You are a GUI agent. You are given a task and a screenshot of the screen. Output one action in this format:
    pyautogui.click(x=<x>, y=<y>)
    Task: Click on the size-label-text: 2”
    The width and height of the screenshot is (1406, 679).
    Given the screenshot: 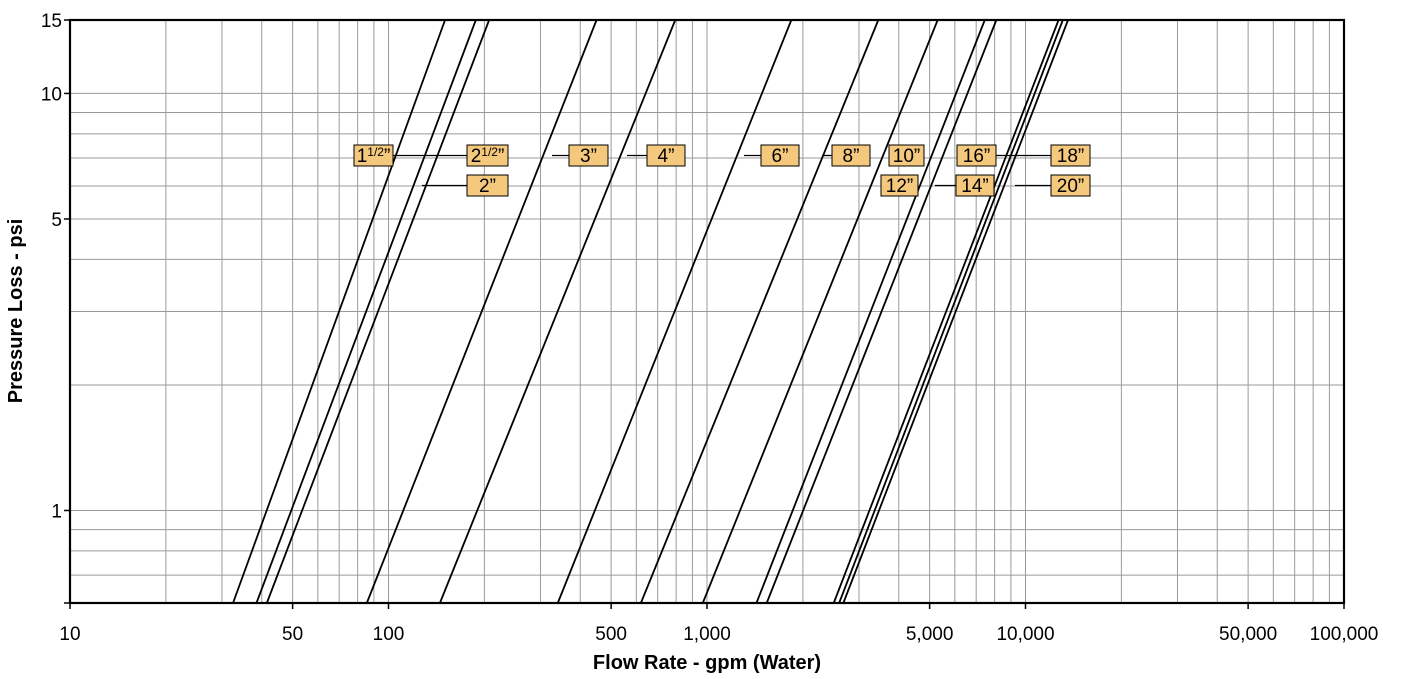 What is the action you would take?
    pyautogui.click(x=487, y=186)
    